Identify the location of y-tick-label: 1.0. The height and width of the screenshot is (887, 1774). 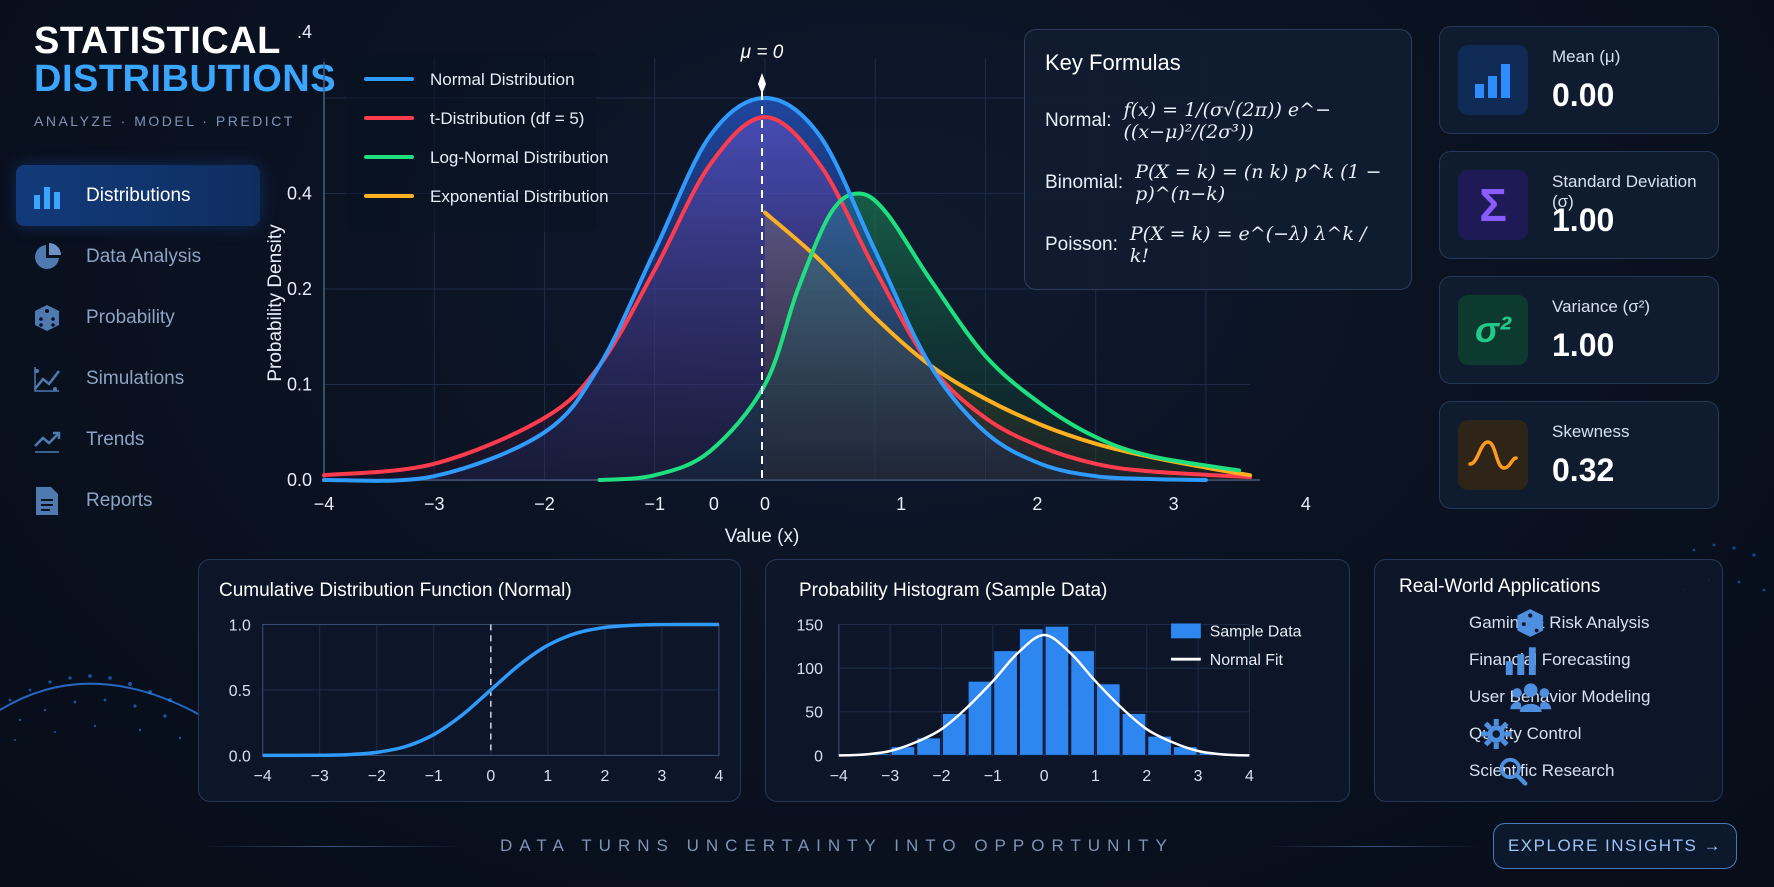
(240, 625).